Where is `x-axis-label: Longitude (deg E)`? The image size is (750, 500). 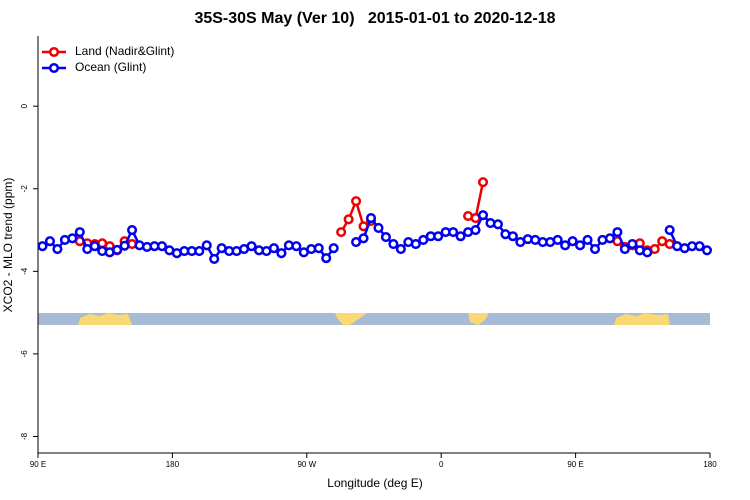
x-axis-label: Longitude (deg E) is located at coordinates (374, 483).